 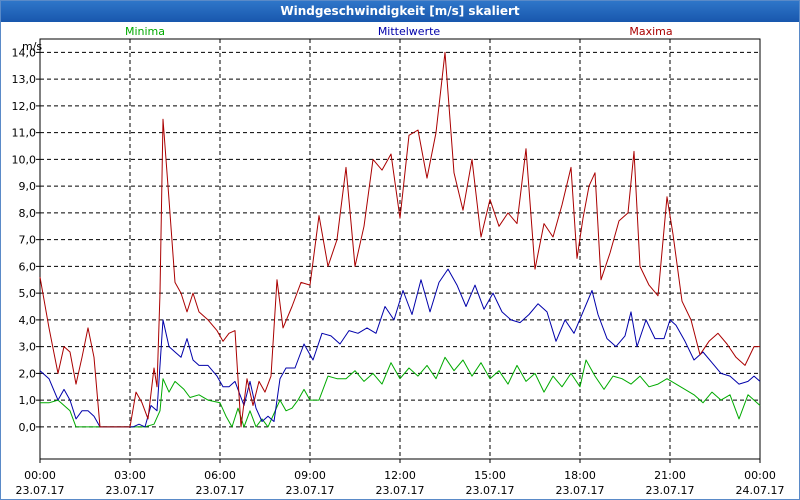 I want to click on x-tick-date-label: 24.07.17, so click(x=760, y=490).